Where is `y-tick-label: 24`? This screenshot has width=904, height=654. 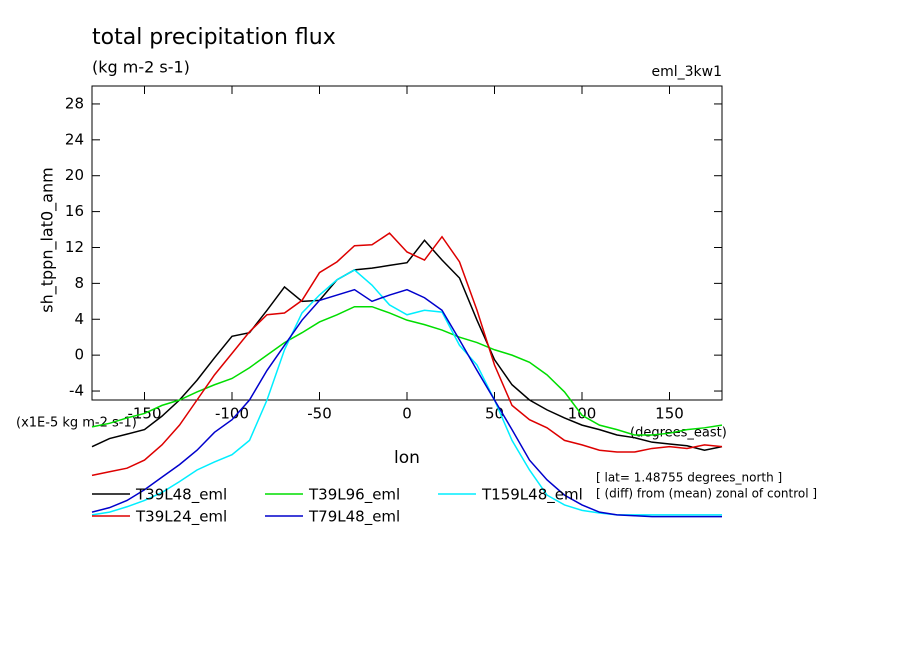
y-tick-label: 24 is located at coordinates (74, 139).